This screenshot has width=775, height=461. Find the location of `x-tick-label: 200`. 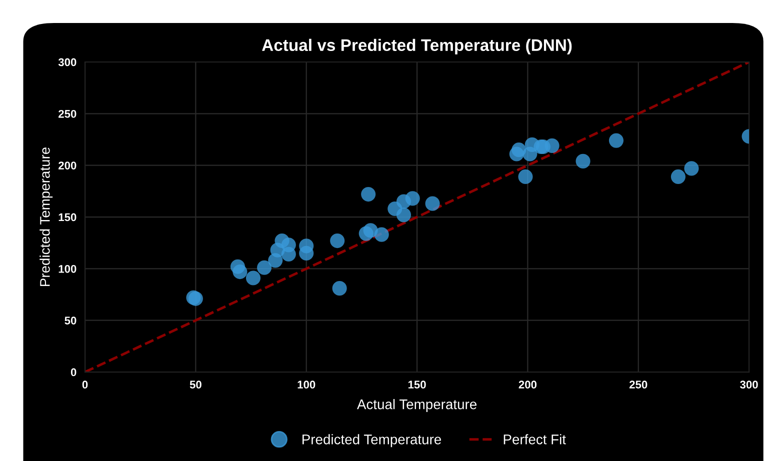

x-tick-label: 200 is located at coordinates (527, 384).